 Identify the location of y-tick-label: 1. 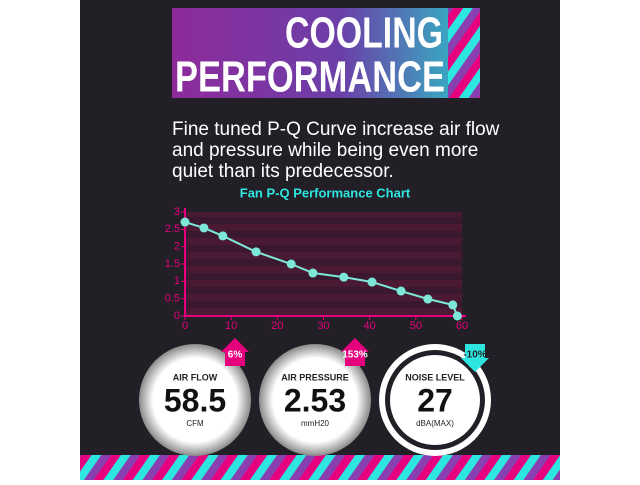
(177, 281).